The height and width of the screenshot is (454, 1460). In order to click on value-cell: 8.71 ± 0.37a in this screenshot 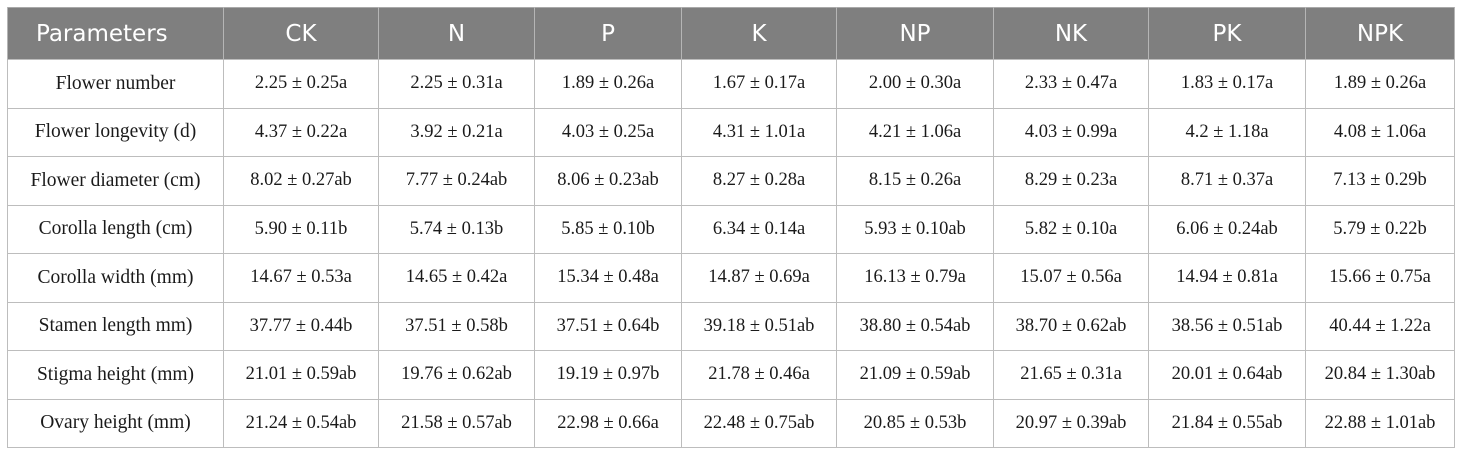, I will do `click(1227, 181)`.